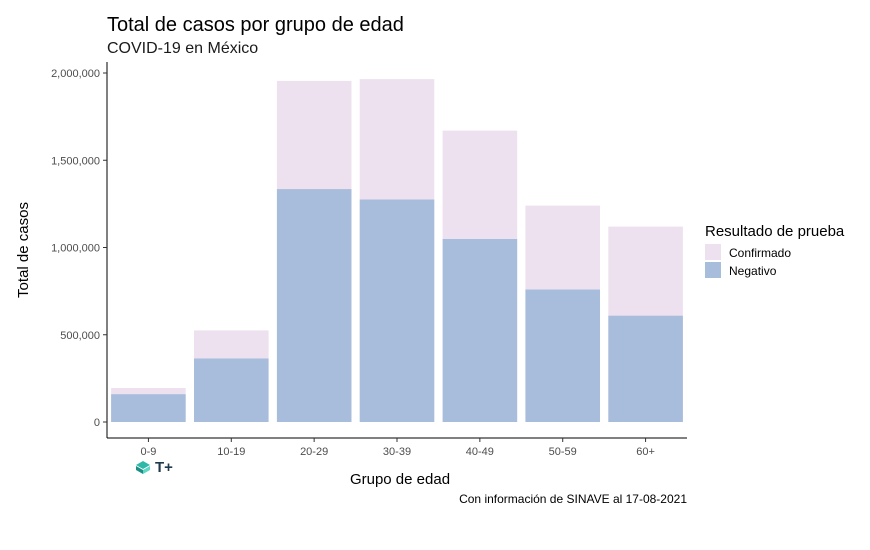 This screenshot has width=870, height=550. Describe the element at coordinates (75, 249) in the screenshot. I see `y-tick-label: 1,000,000` at that location.